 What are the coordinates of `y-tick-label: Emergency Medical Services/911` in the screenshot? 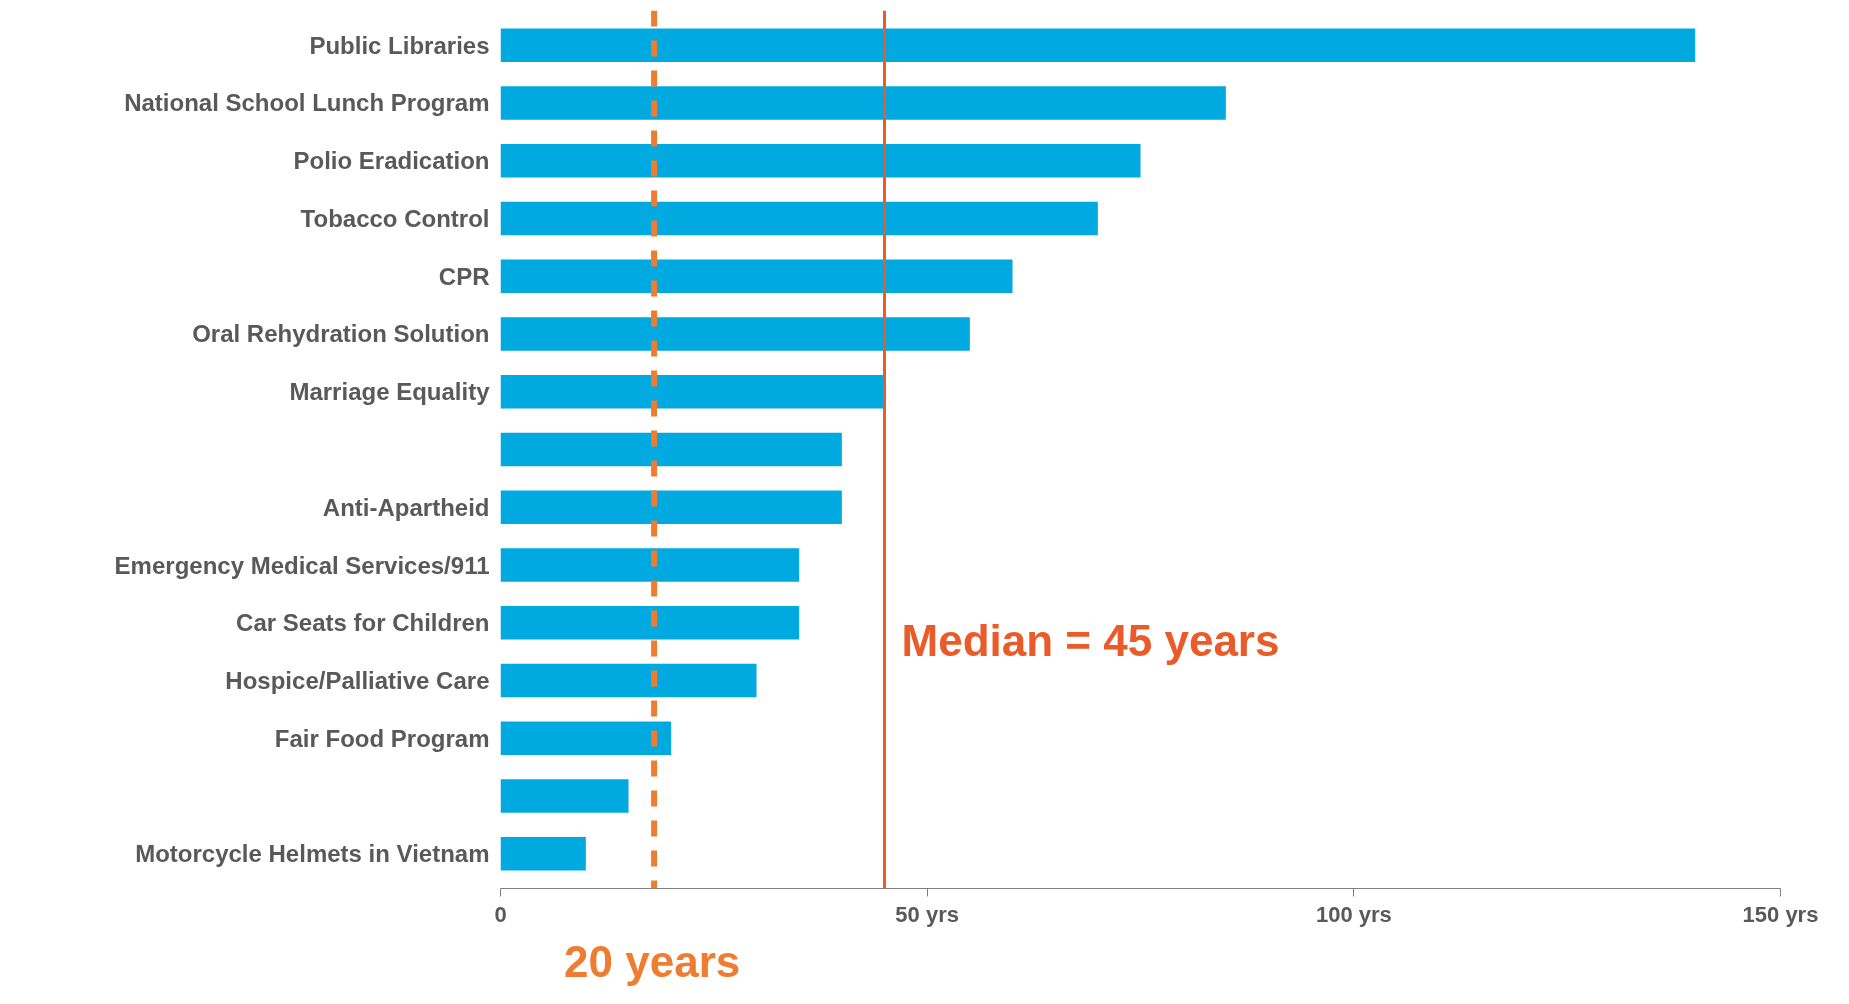 It's located at (302, 565).